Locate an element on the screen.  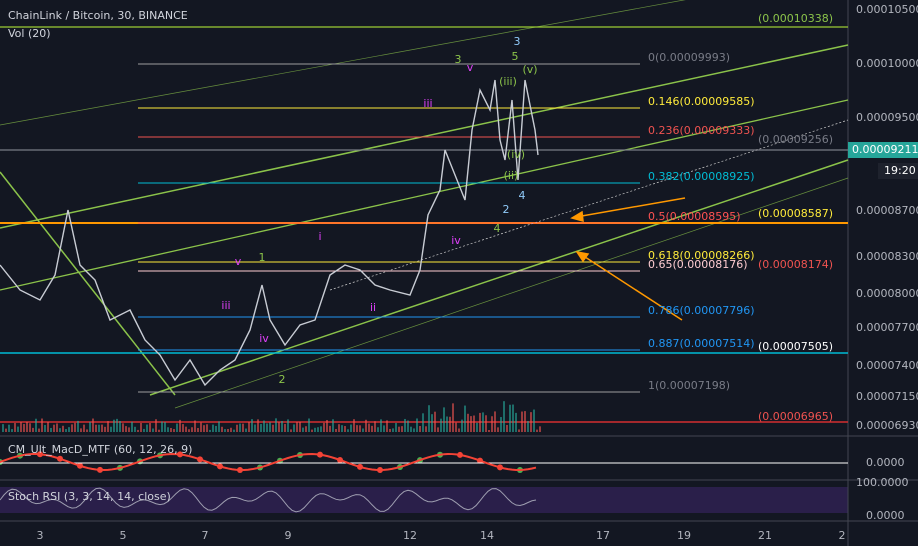
time-tick-label: 9 is located at coordinates (288, 535).